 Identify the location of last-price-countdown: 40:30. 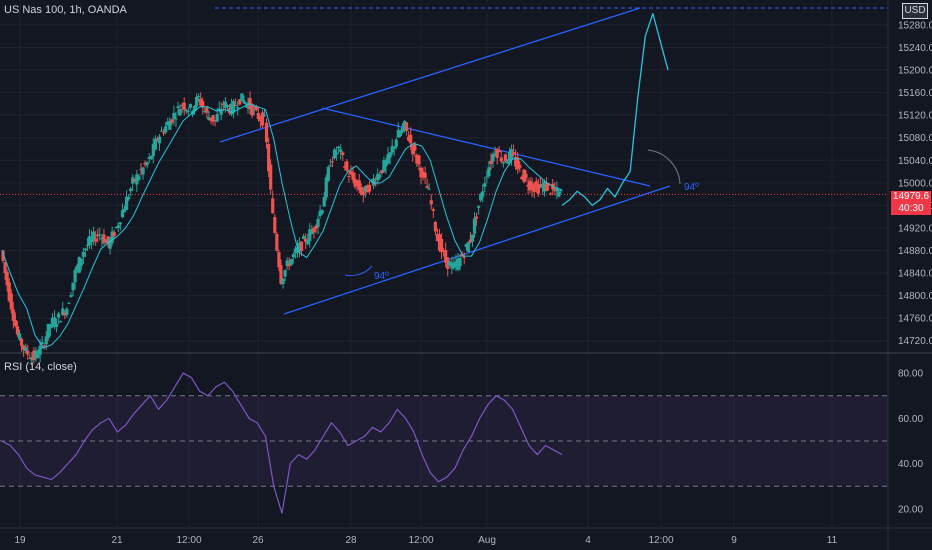
(911, 208).